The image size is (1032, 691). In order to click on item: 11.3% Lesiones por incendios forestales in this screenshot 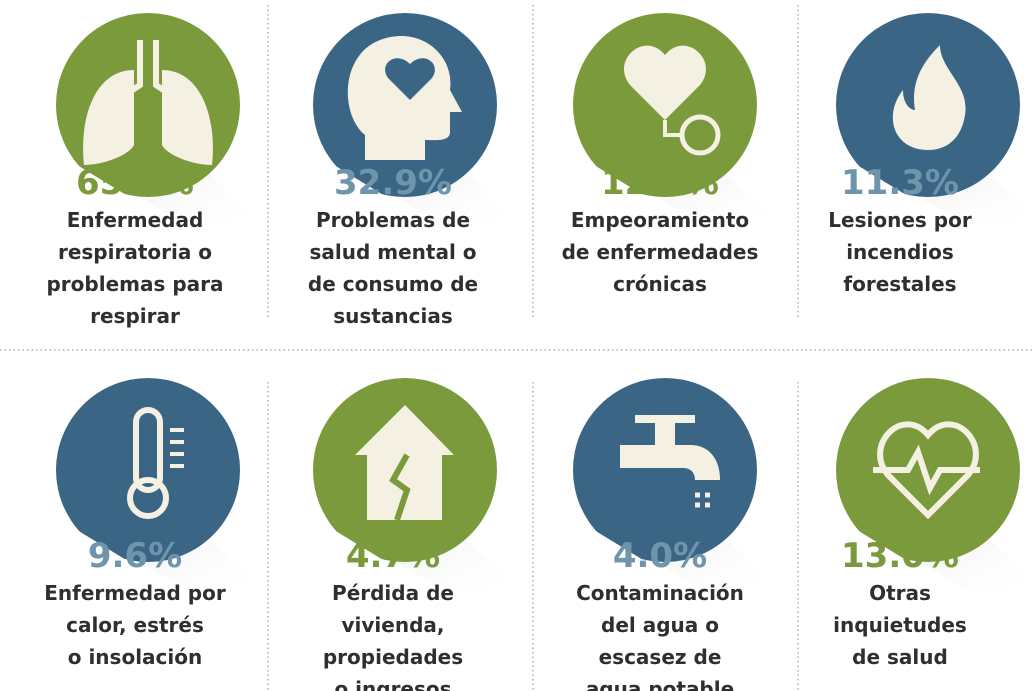, I will do `click(920, 154)`.